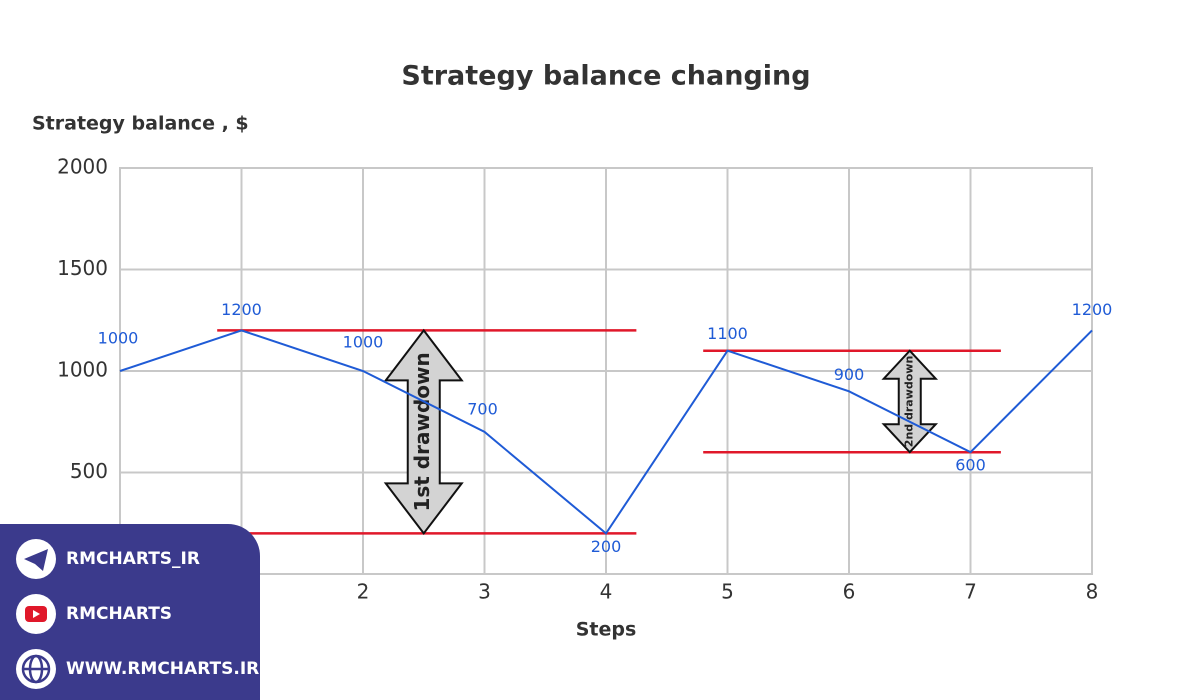 This screenshot has width=1200, height=700. Describe the element at coordinates (606, 592) in the screenshot. I see `x-tick-label: 4` at that location.